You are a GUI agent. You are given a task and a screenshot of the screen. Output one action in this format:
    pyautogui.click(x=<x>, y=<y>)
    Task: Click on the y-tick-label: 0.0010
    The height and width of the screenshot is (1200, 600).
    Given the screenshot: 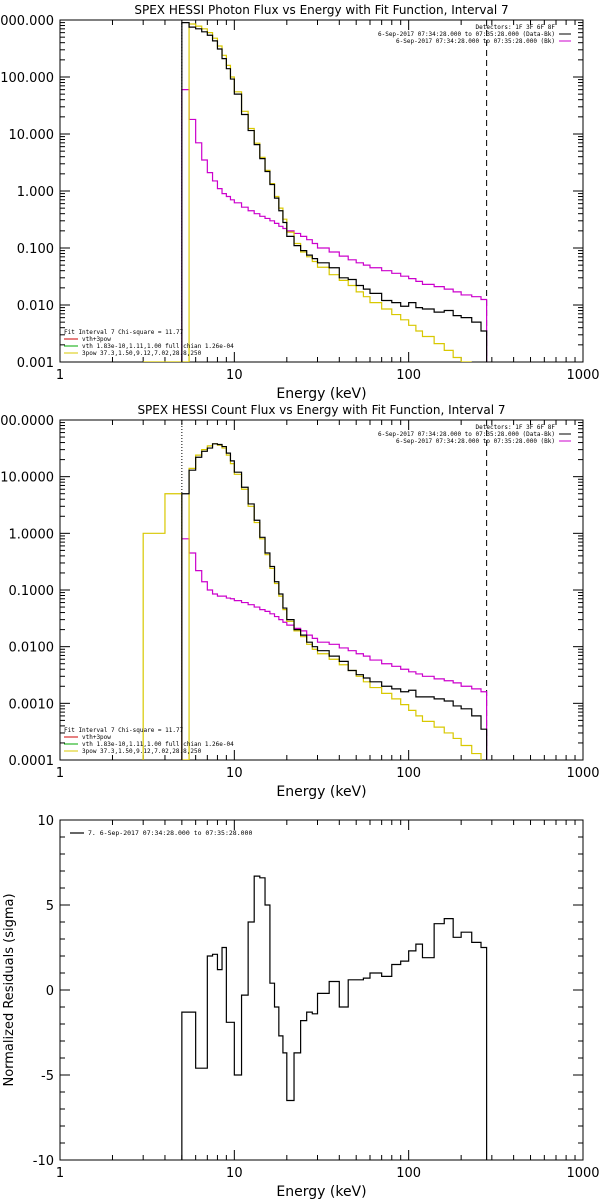 What is the action you would take?
    pyautogui.click(x=32, y=704)
    